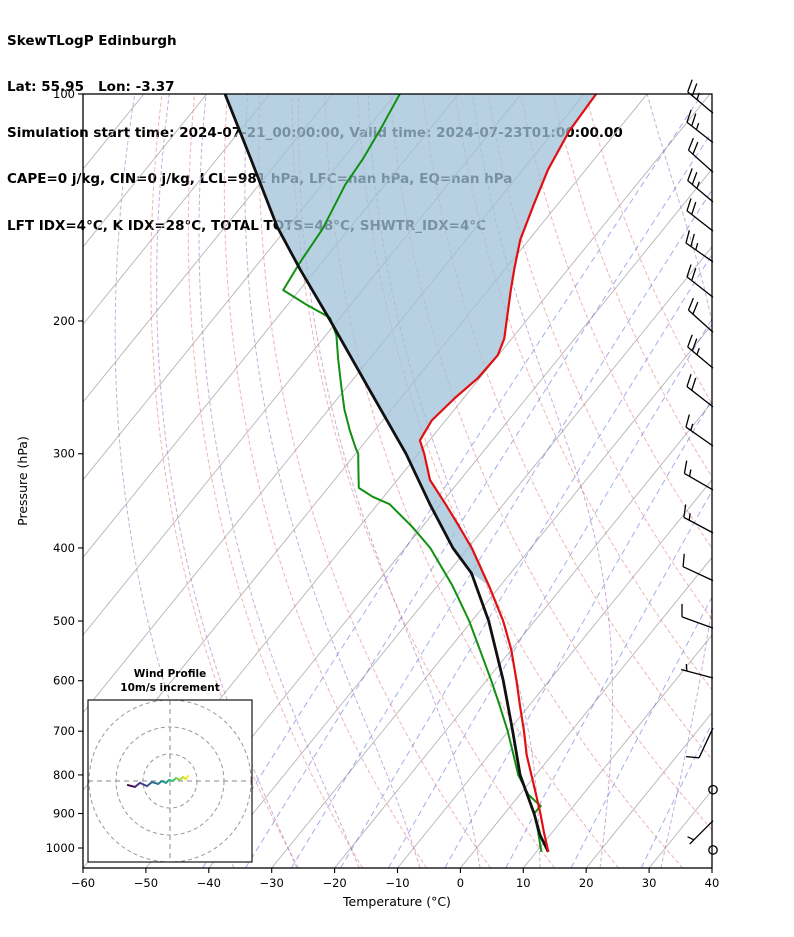 The image size is (794, 937). I want to click on x-tick-label: −30, so click(272, 883).